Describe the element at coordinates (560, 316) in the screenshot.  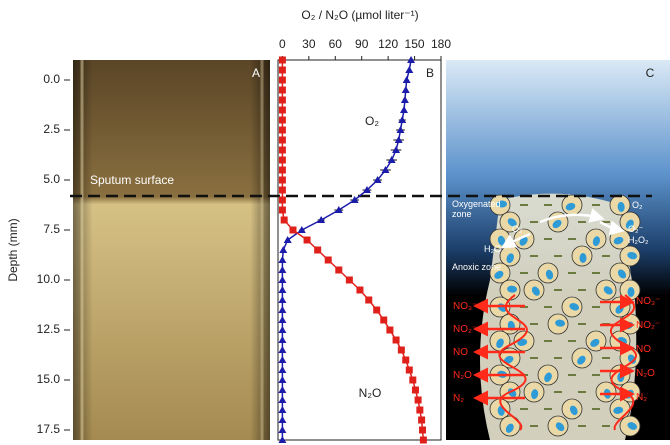
I see `bacteria-cluster` at that location.